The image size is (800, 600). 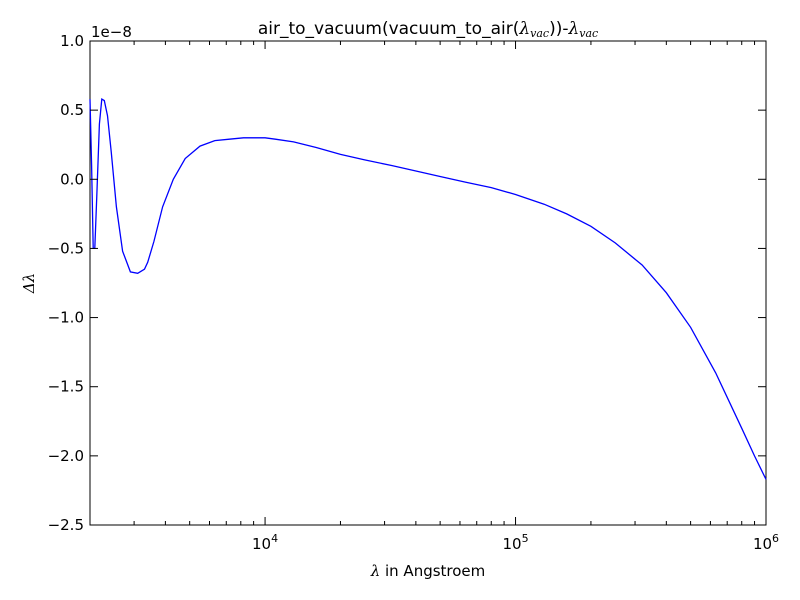 I want to click on chart-title-prefix: air_to_vacuum(vacuum_to_air(, so click(x=389, y=29).